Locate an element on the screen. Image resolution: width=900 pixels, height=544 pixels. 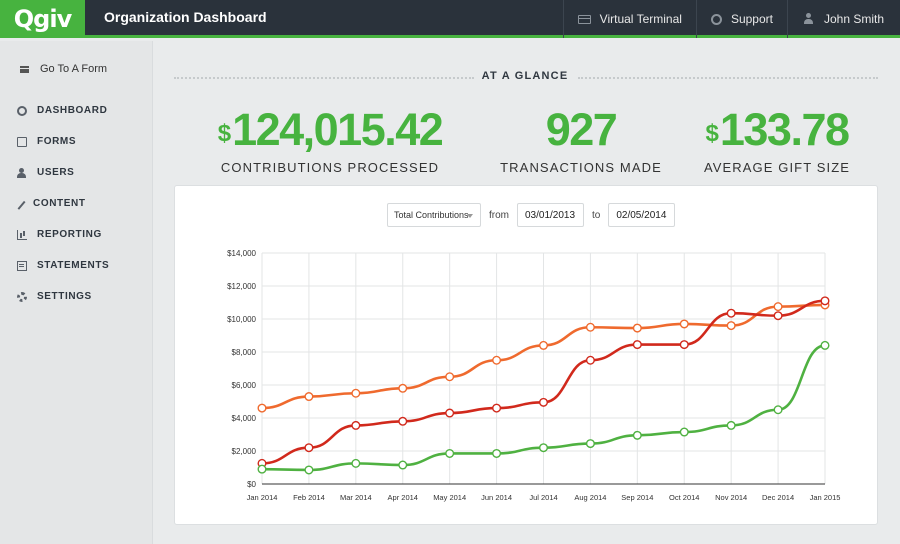
go-to-form-button: Go To A Form is located at coordinates (63, 69).